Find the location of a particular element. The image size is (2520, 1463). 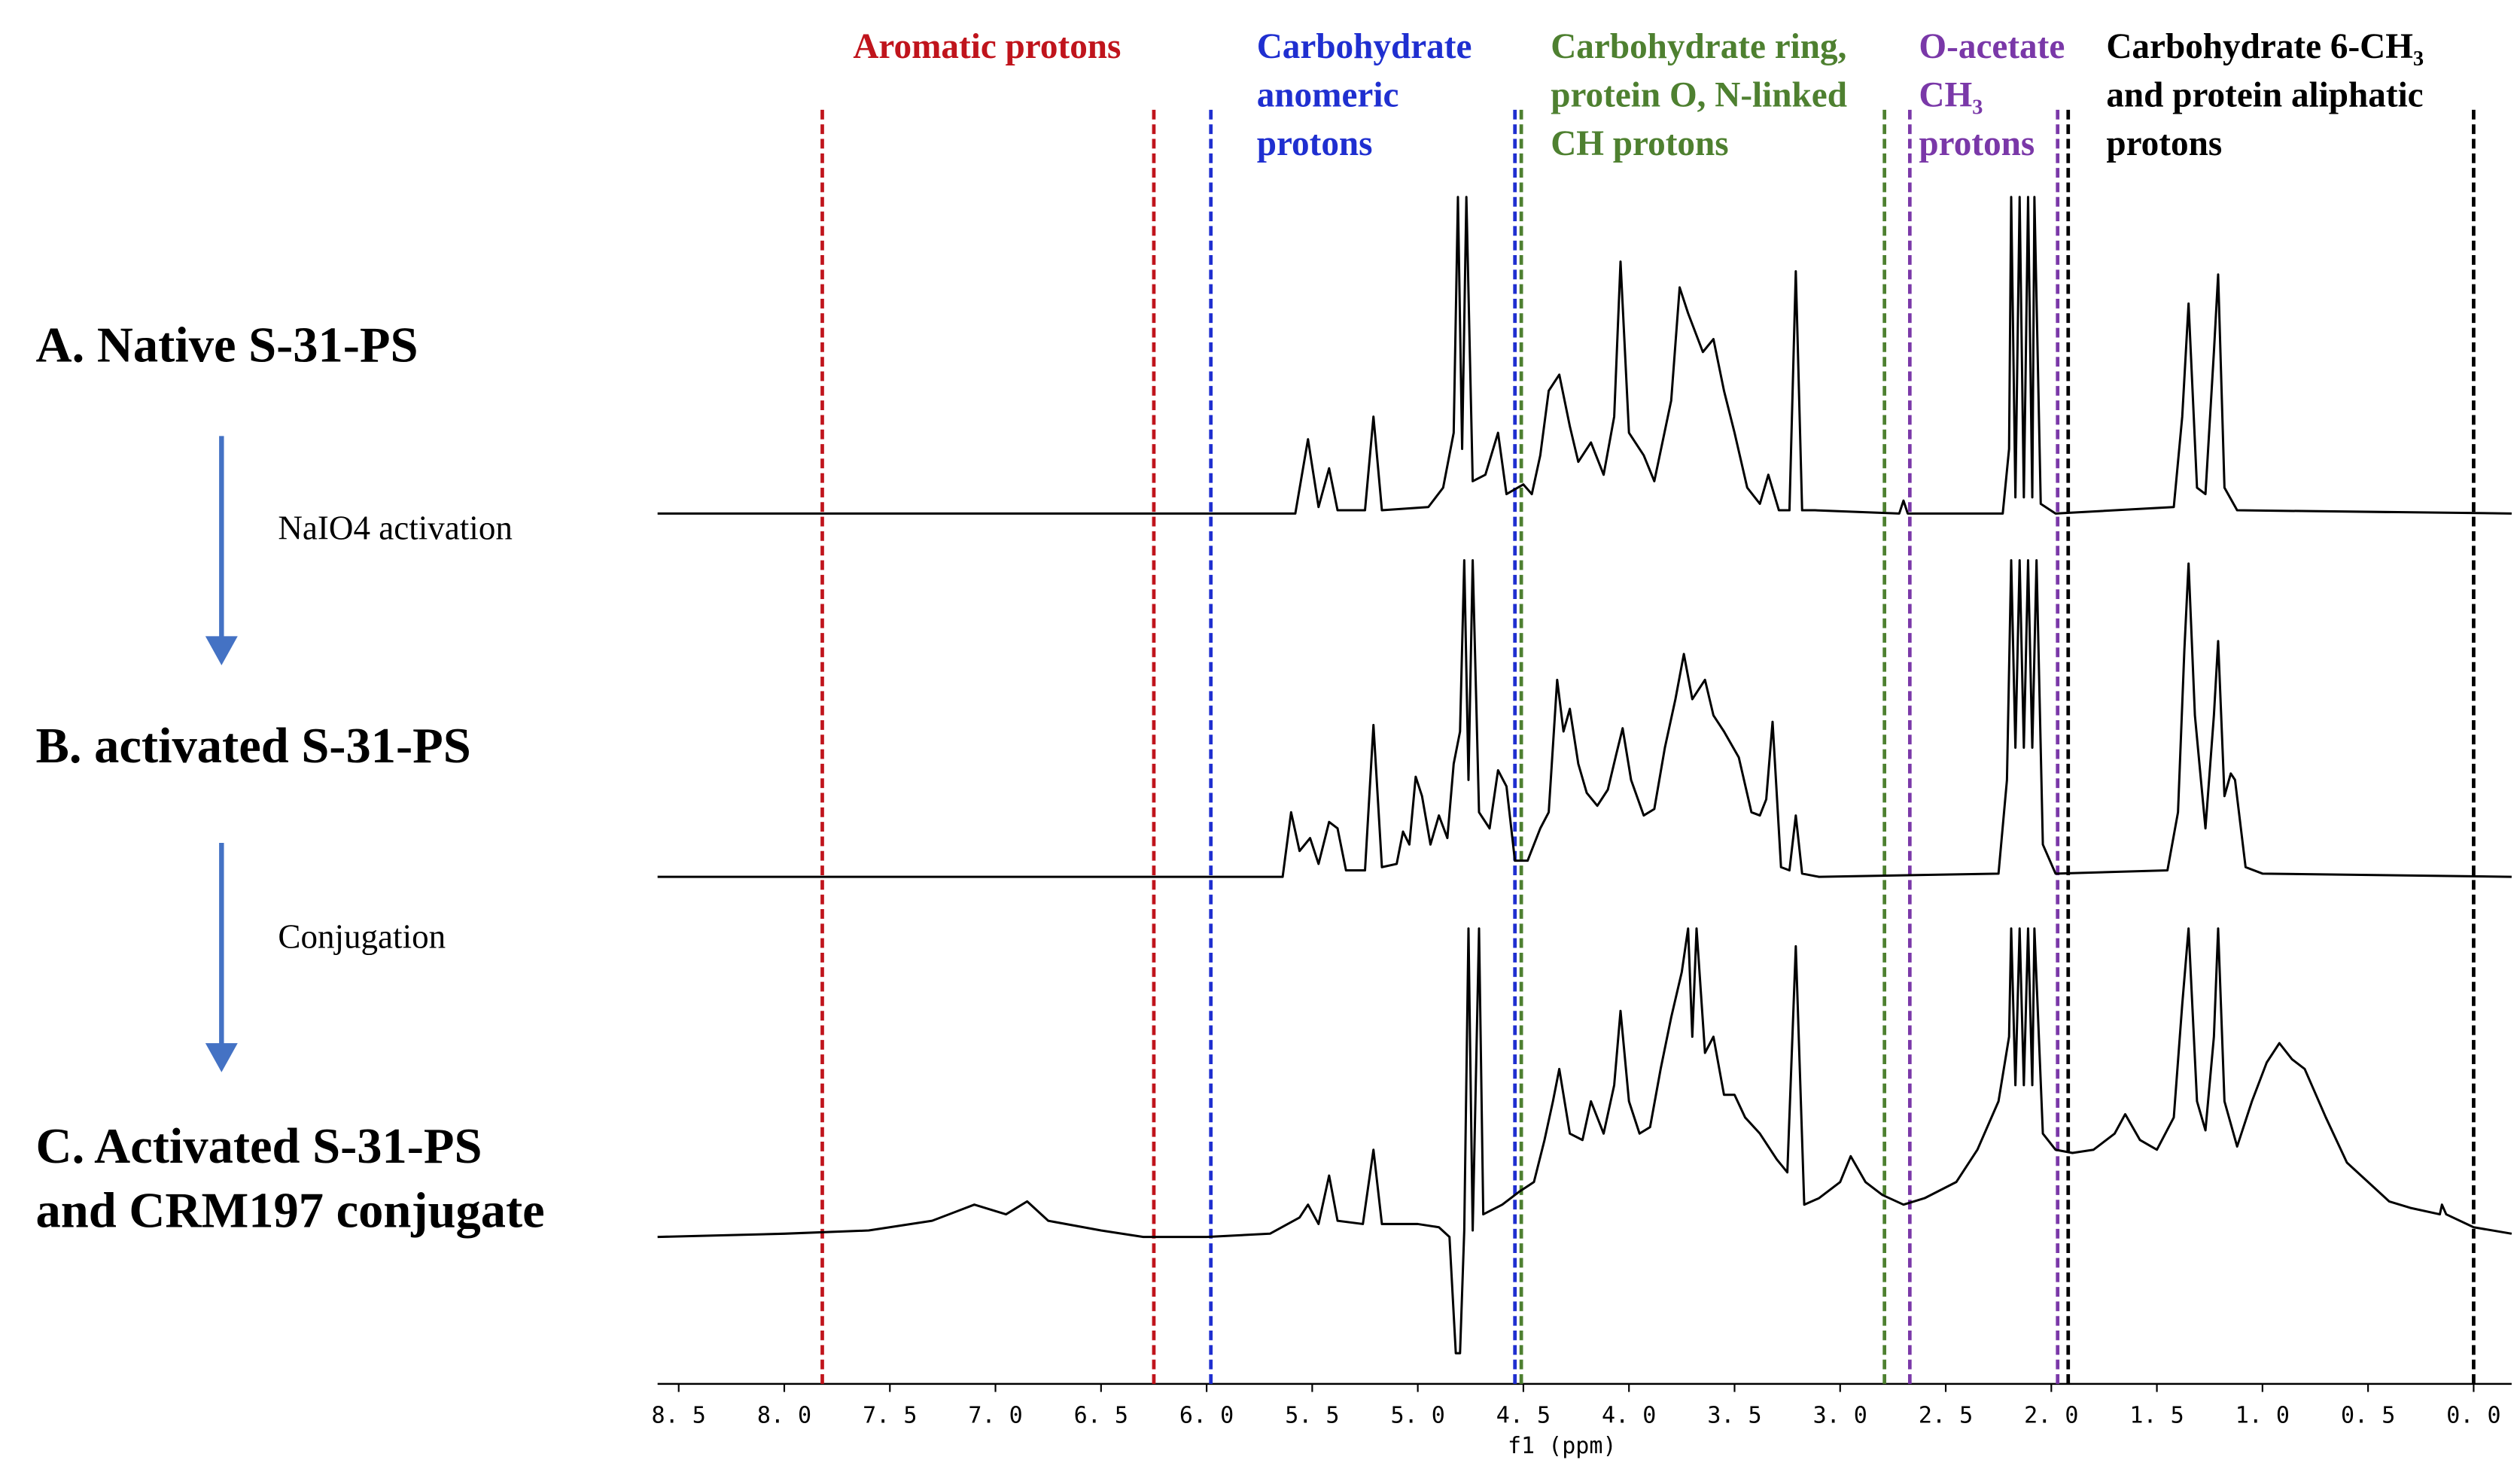

x-tick-label: 6. 5 is located at coordinates (1101, 1415).